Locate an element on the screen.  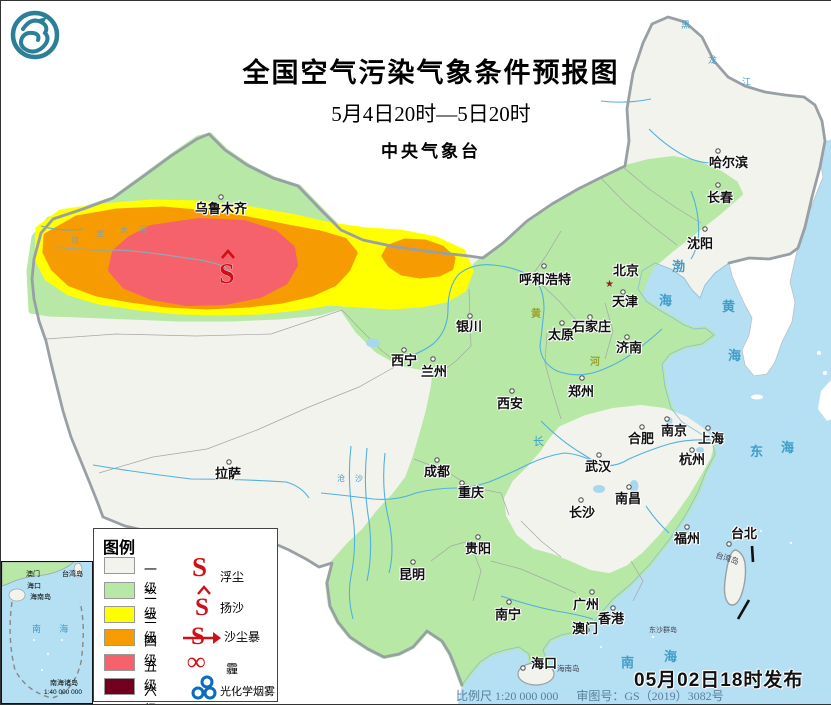
city-label-chengdu: 成都 is located at coordinates (437, 471).